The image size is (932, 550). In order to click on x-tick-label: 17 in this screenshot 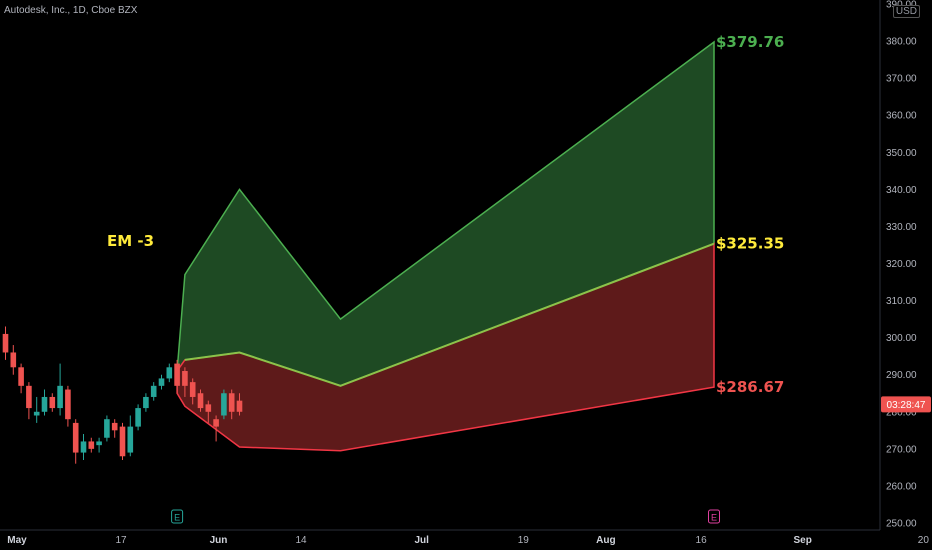, I will do `click(121, 540)`.